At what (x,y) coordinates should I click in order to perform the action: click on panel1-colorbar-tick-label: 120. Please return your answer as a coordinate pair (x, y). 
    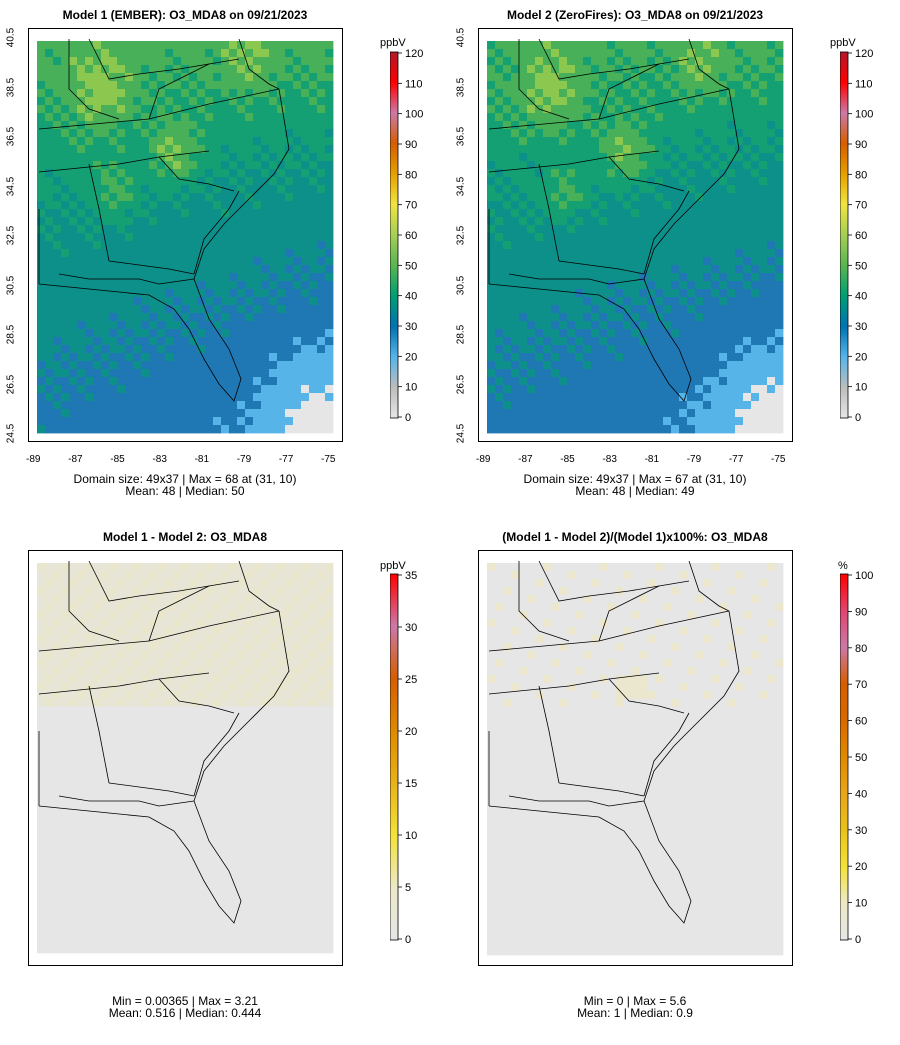
    Looking at the image, I should click on (414, 54).